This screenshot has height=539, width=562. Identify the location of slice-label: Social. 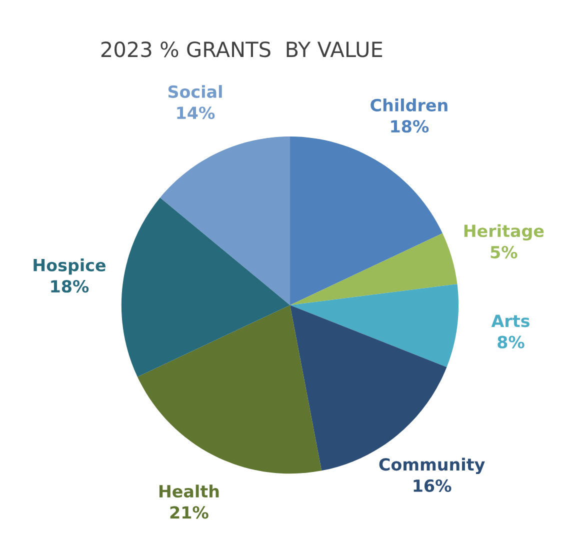
(195, 91).